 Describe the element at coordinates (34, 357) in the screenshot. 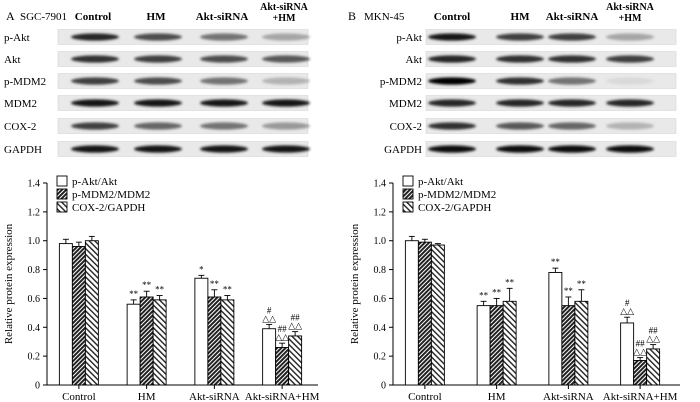

I see `y-tick-label: 0.2` at that location.